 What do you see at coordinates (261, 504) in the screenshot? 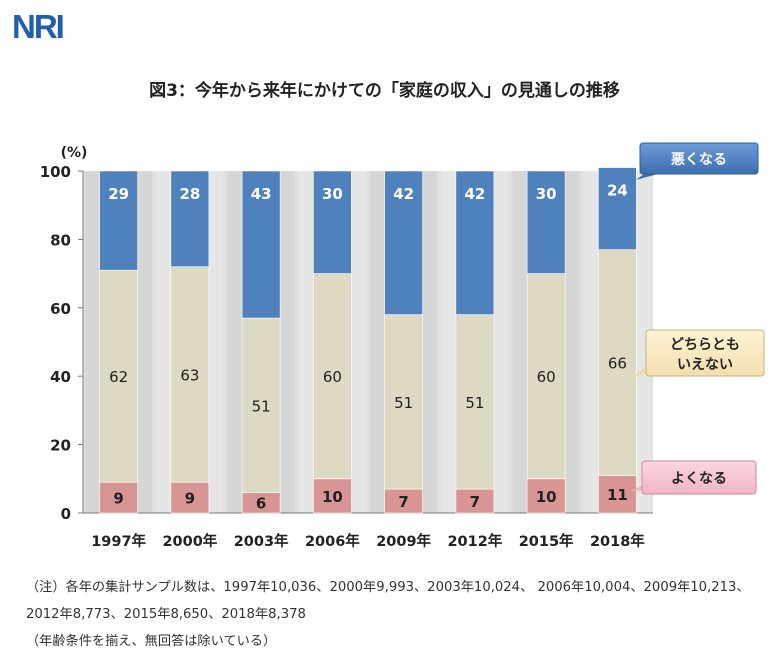
I see `data-label-better: 6` at bounding box center [261, 504].